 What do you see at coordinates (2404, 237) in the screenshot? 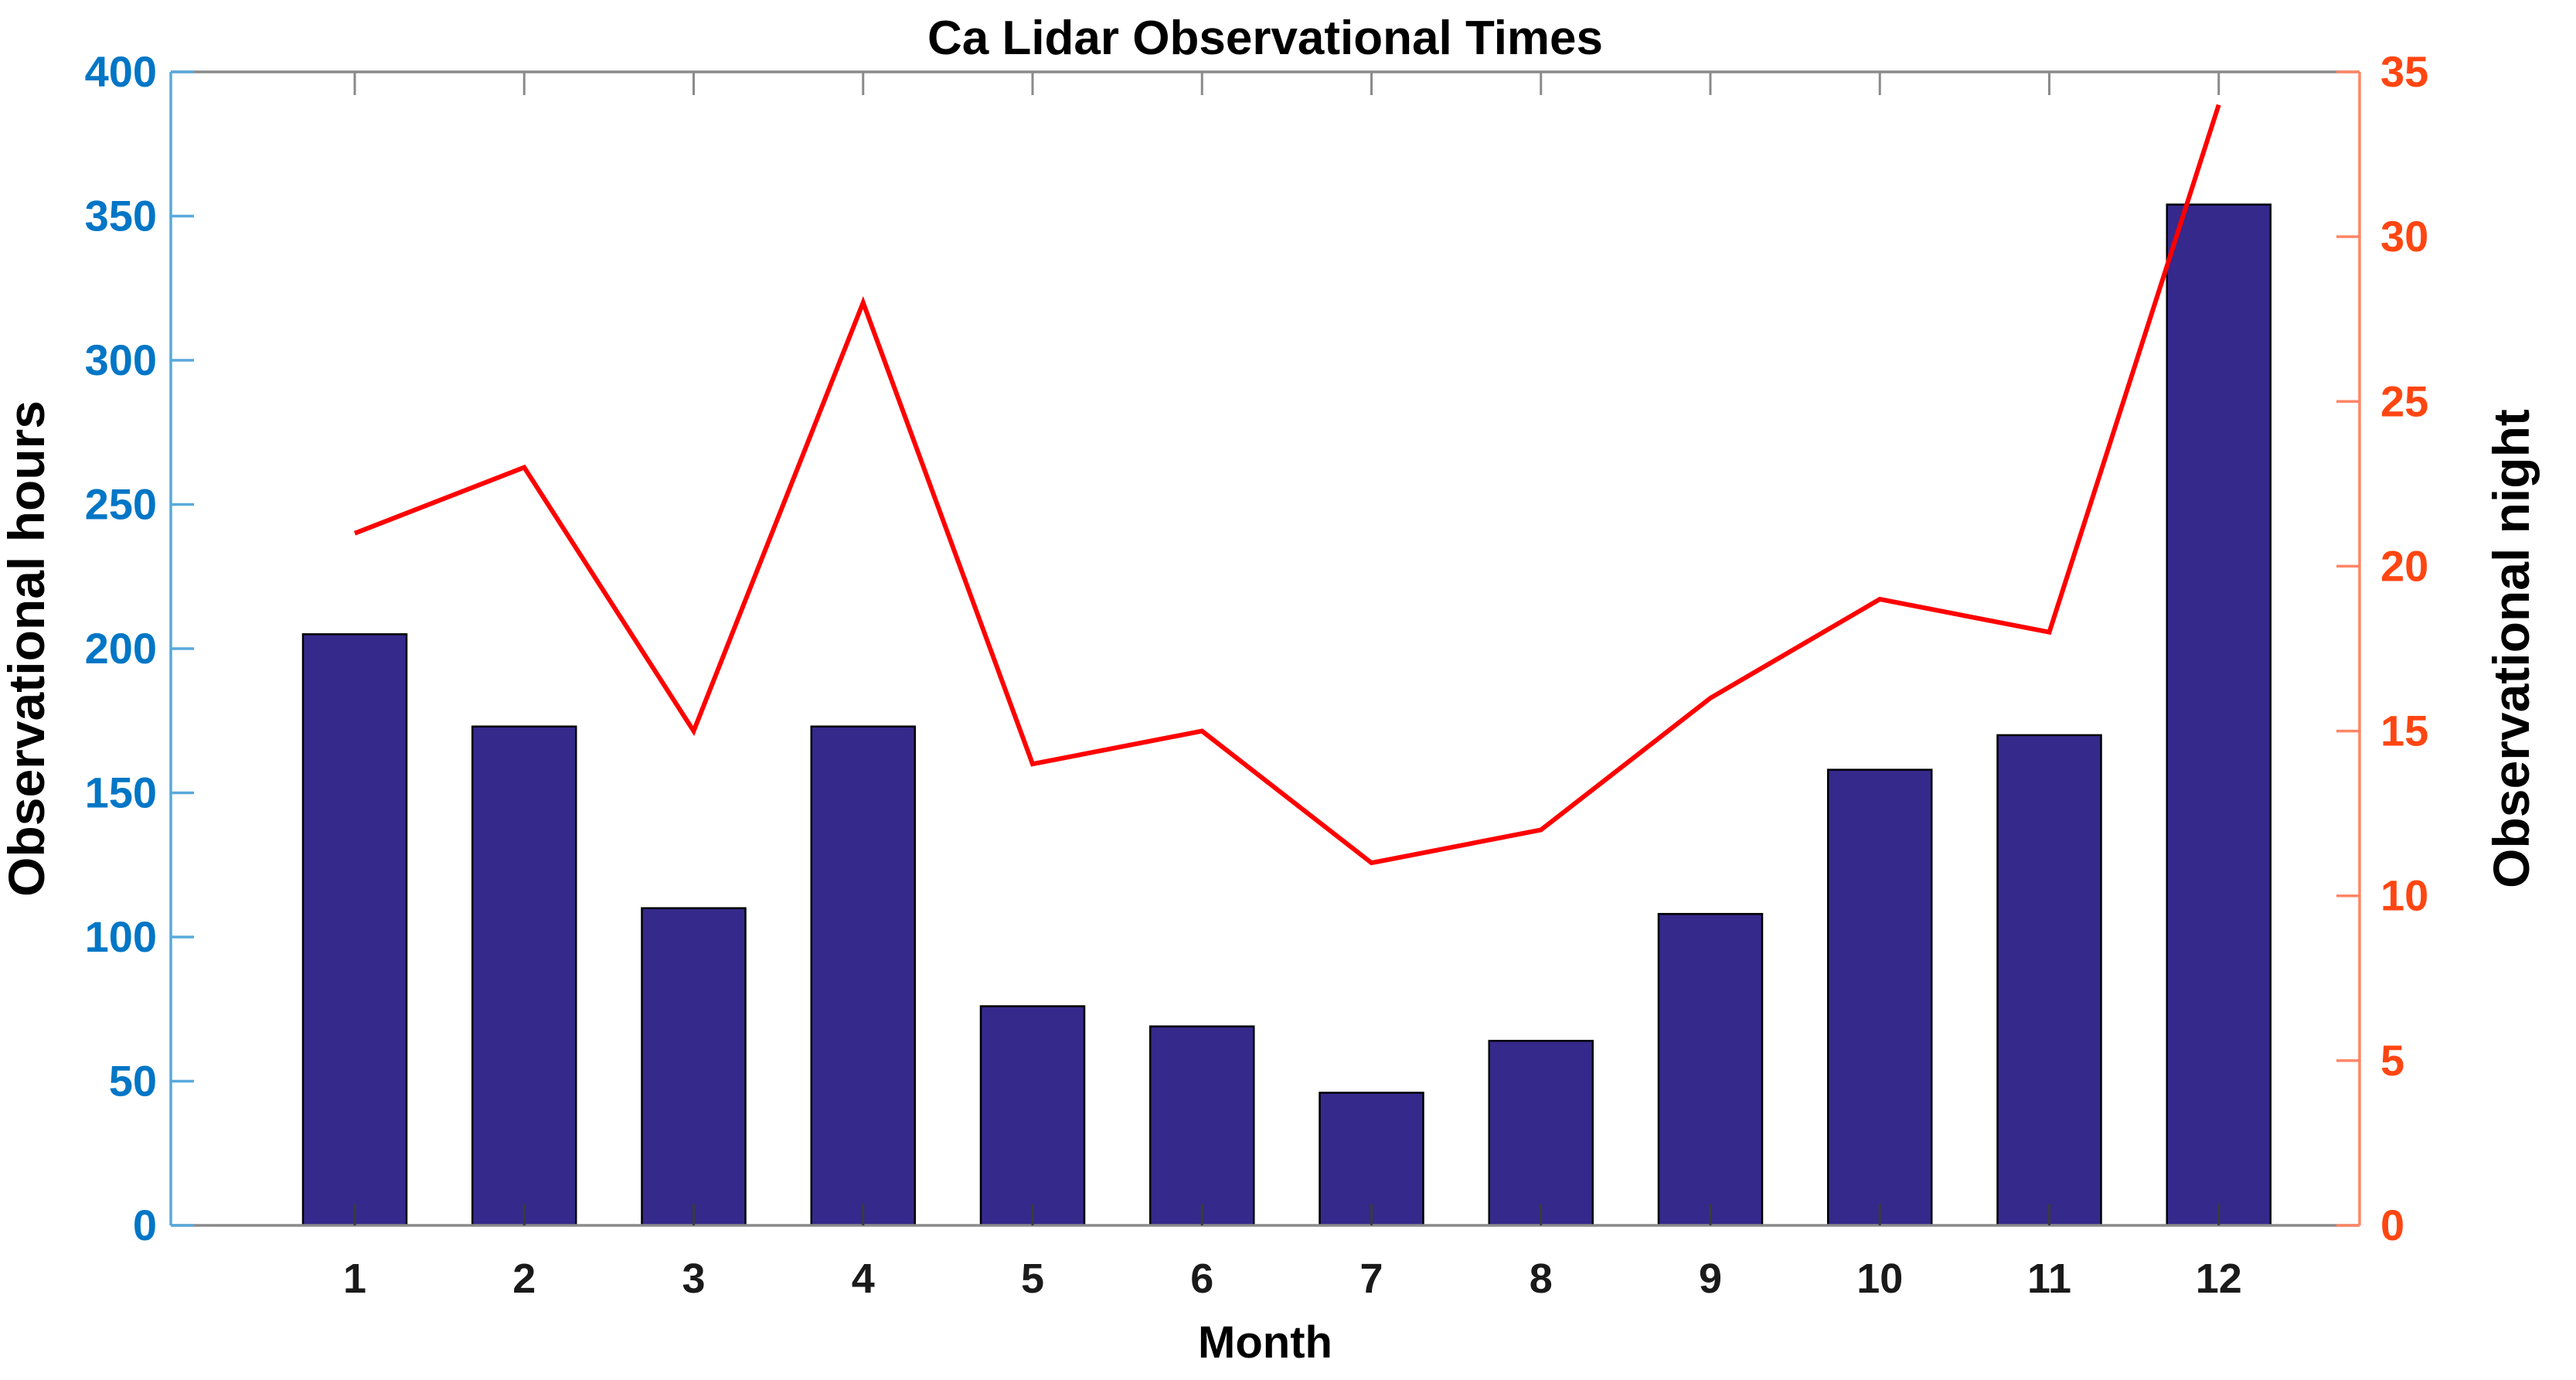
I see `right-tick-label: 30` at bounding box center [2404, 237].